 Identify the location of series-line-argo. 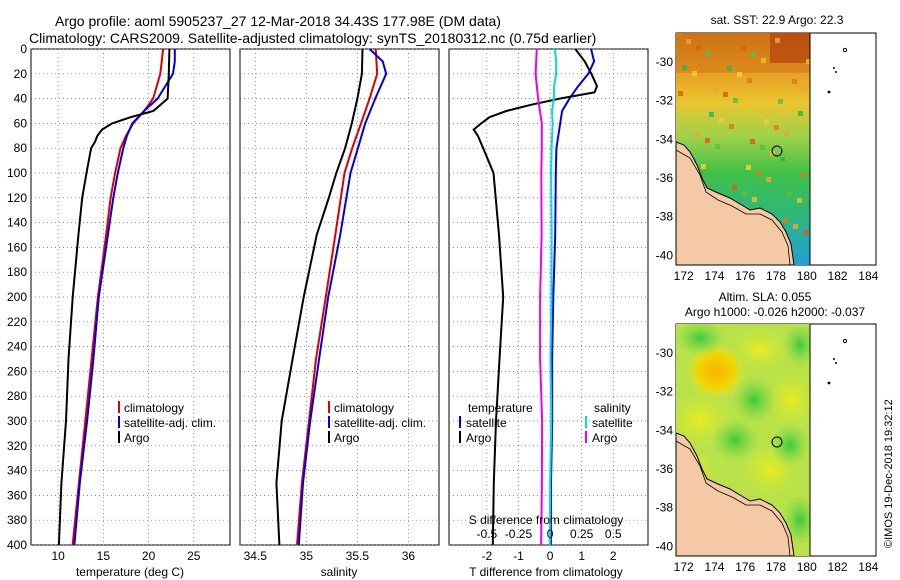
(114, 297).